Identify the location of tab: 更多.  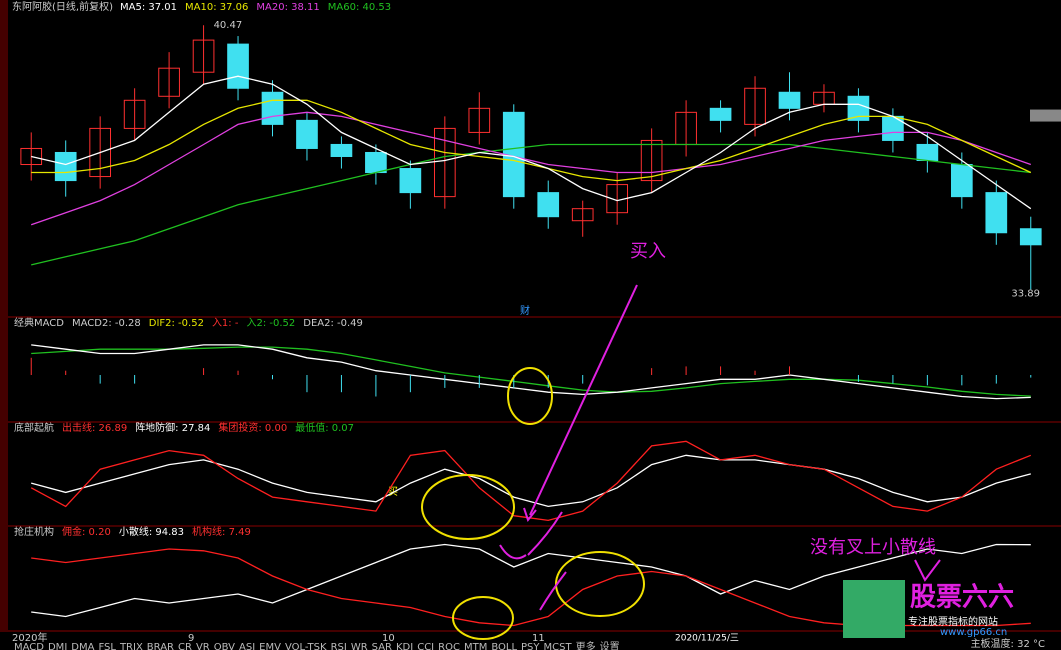
(586, 645).